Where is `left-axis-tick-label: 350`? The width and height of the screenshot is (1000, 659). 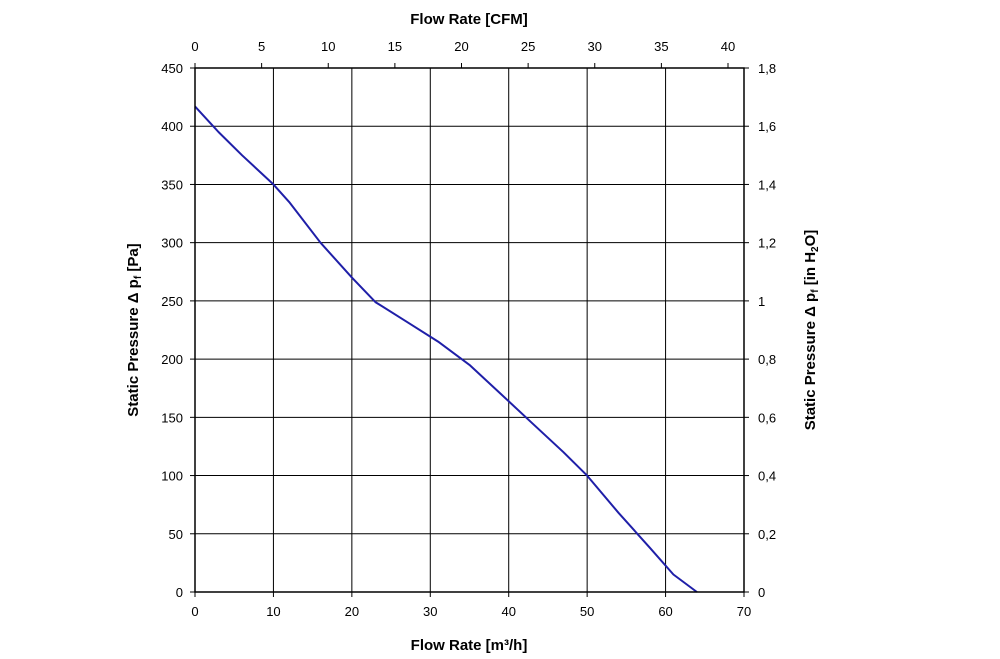 left-axis-tick-label: 350 is located at coordinates (172, 184).